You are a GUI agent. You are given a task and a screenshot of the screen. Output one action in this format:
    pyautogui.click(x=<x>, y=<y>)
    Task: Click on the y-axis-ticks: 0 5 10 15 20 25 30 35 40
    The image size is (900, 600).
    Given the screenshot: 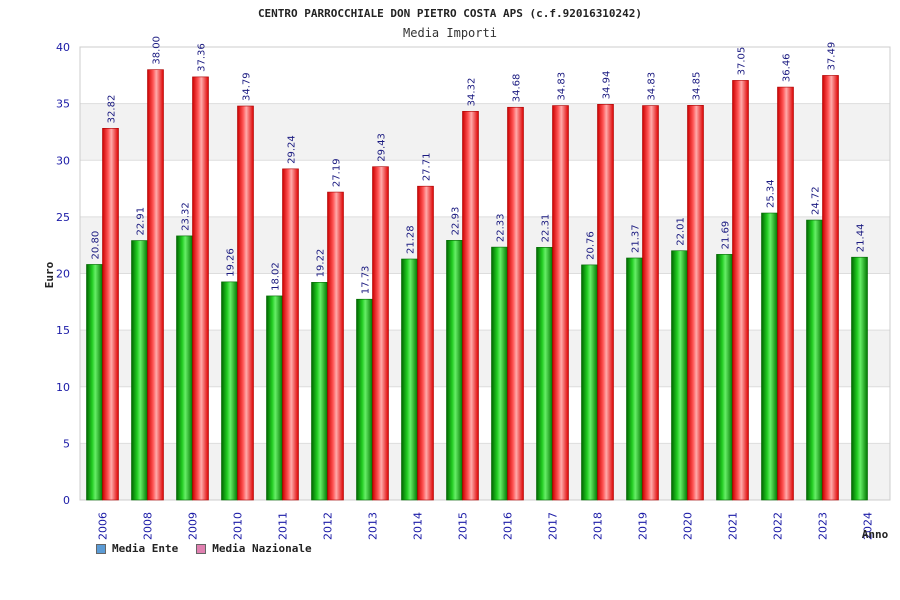 What is the action you would take?
    pyautogui.click(x=63, y=274)
    